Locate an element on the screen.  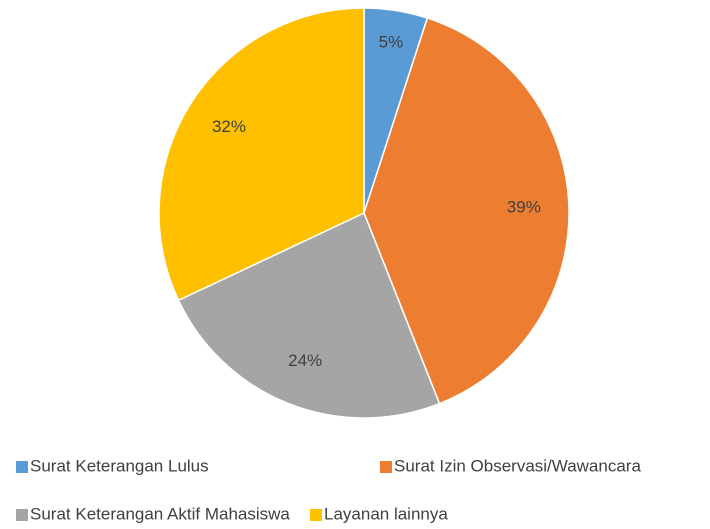
pie-slice is located at coordinates (309, 315).